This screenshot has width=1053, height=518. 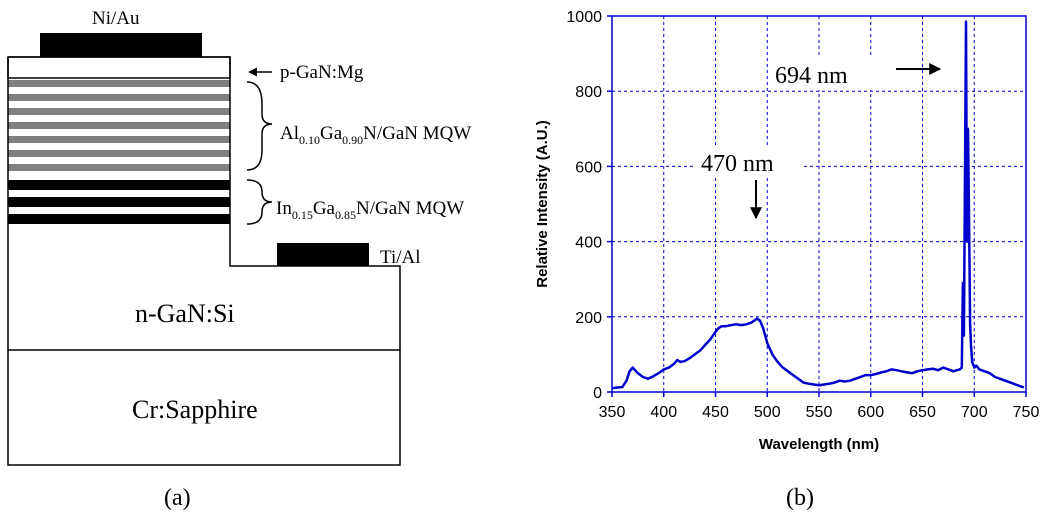 I want to click on p-gan-layer, so click(x=119, y=67).